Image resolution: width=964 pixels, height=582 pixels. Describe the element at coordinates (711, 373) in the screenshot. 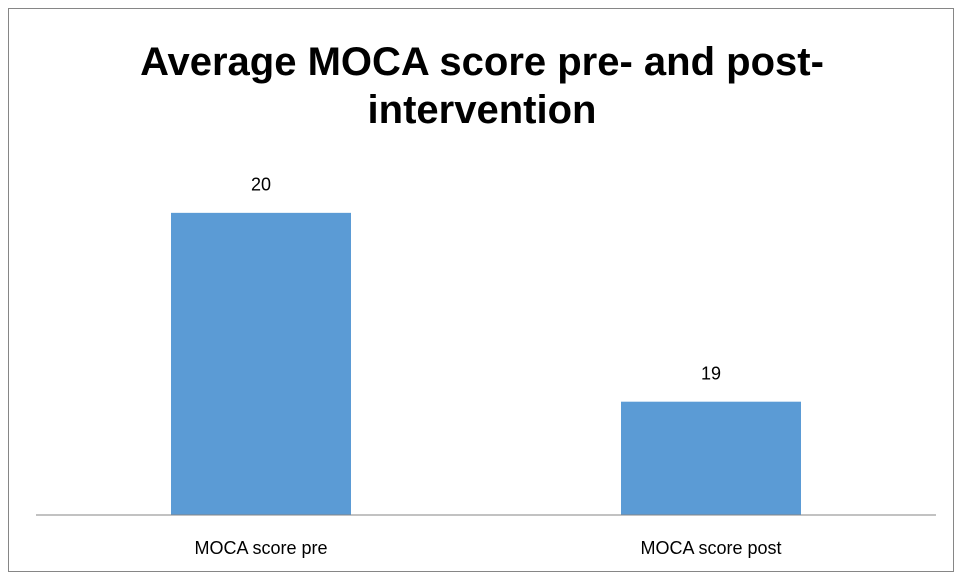

I see `data-label: 19` at that location.